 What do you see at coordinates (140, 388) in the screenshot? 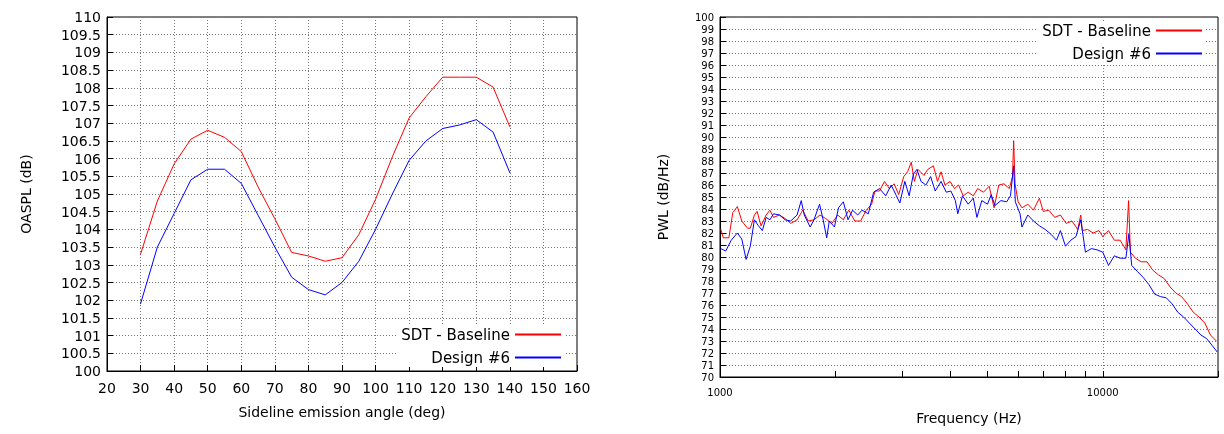
I see `x-tick-label: 30` at bounding box center [140, 388].